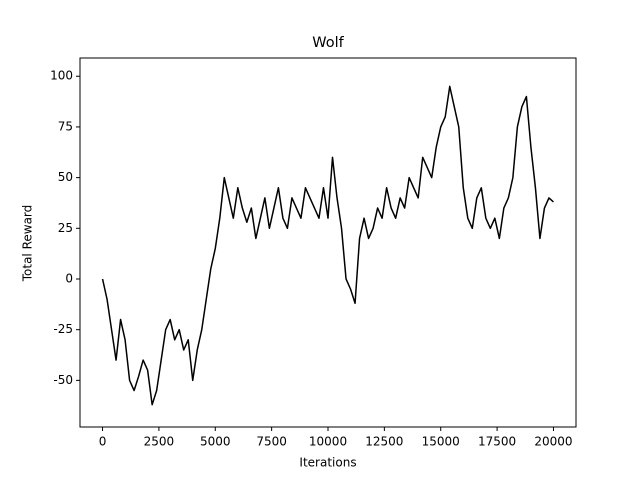  What do you see at coordinates (65, 177) in the screenshot?
I see `y-tick-label: 50` at bounding box center [65, 177].